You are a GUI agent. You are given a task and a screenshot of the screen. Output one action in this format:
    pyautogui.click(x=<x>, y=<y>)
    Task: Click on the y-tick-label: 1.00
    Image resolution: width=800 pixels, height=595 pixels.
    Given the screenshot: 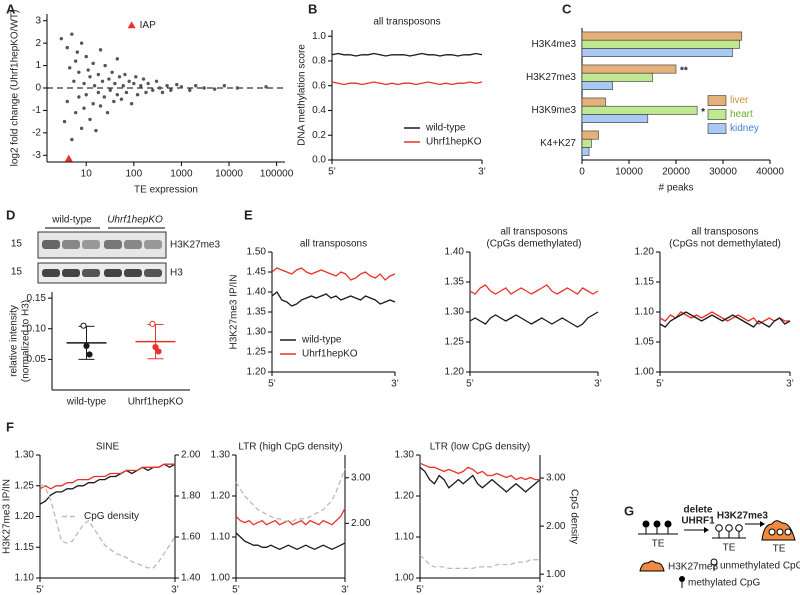 What is the action you would take?
    pyautogui.click(x=221, y=578)
    